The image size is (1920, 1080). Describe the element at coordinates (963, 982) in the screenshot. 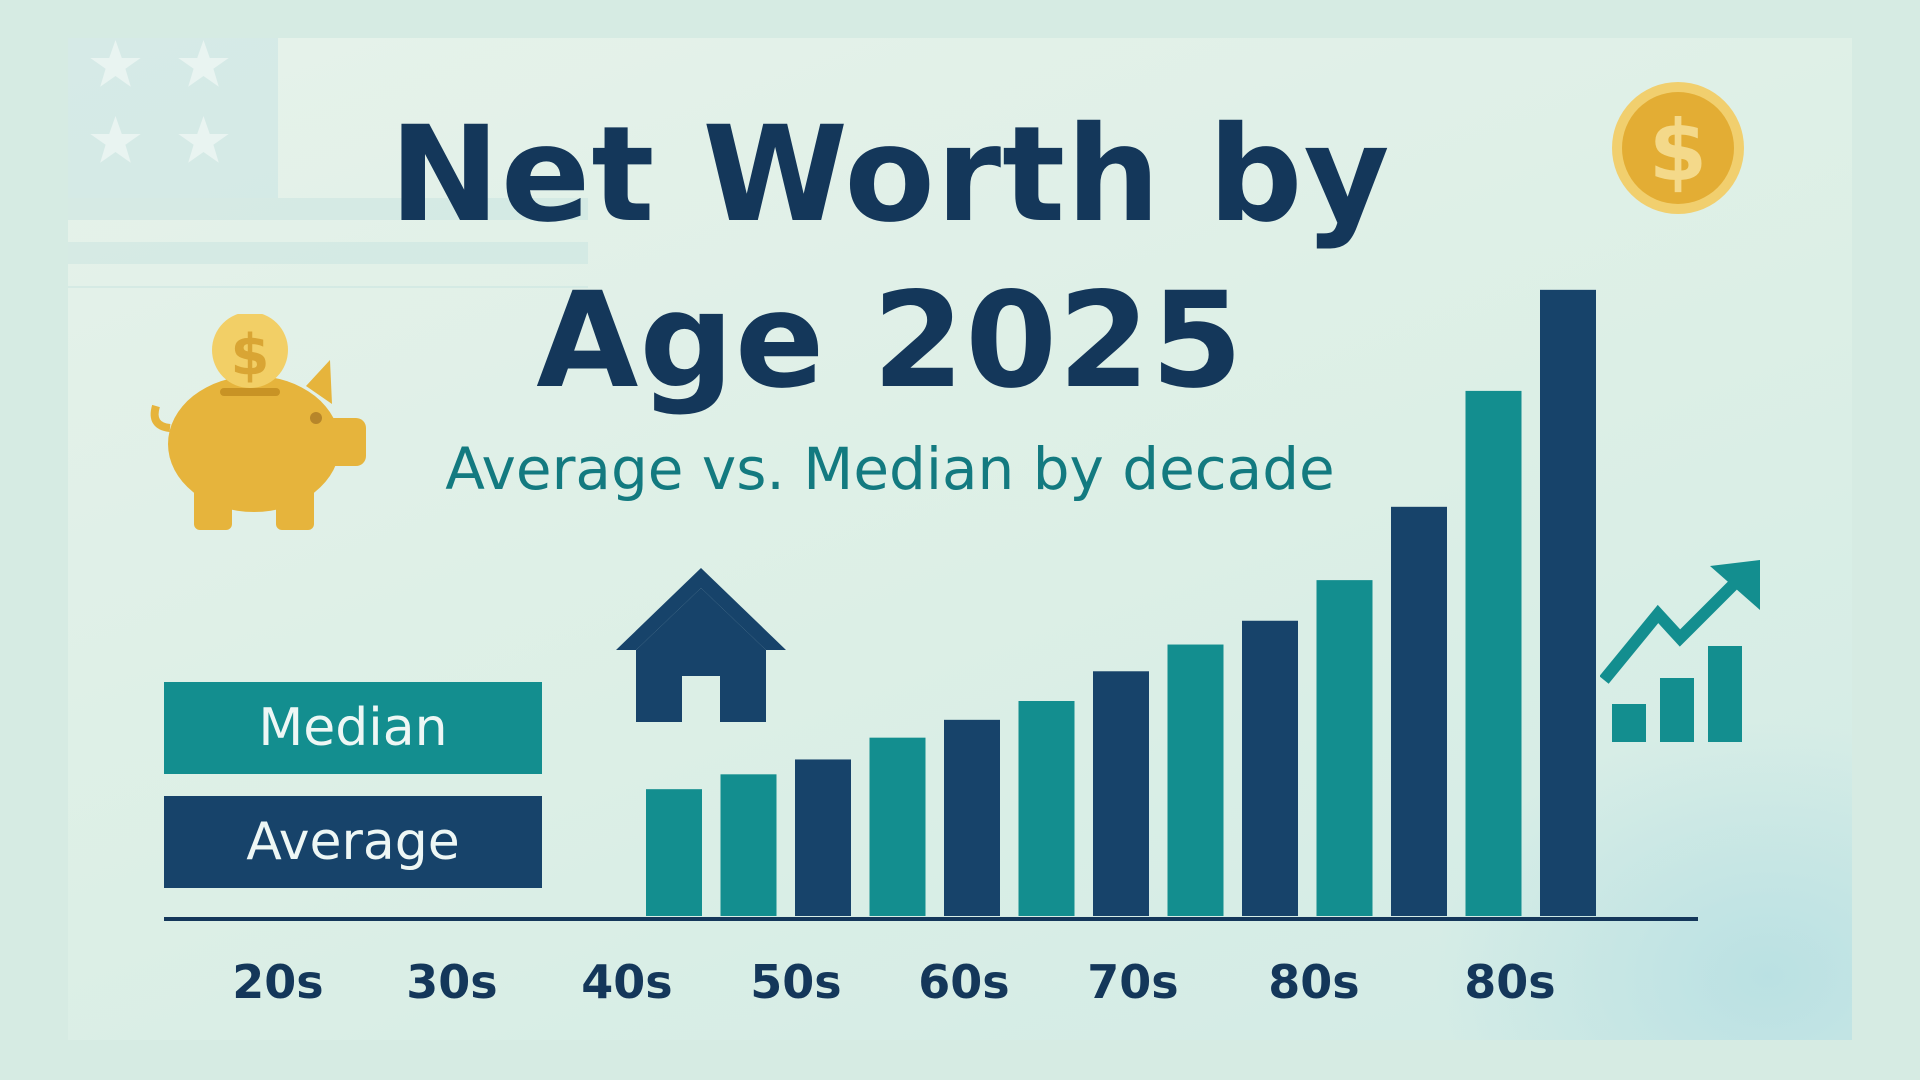

I see `x-tick-label: 60s` at that location.